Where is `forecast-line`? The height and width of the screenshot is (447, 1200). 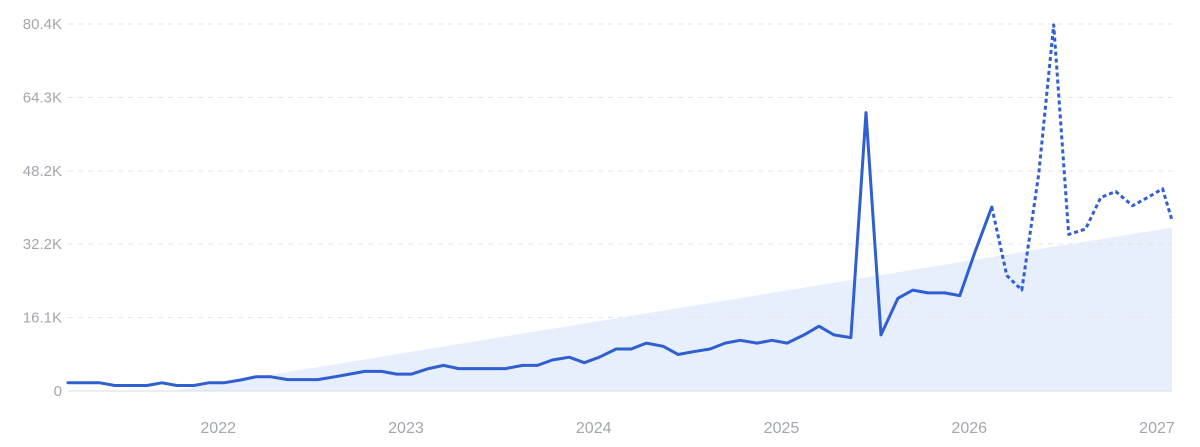 forecast-line is located at coordinates (1082, 157).